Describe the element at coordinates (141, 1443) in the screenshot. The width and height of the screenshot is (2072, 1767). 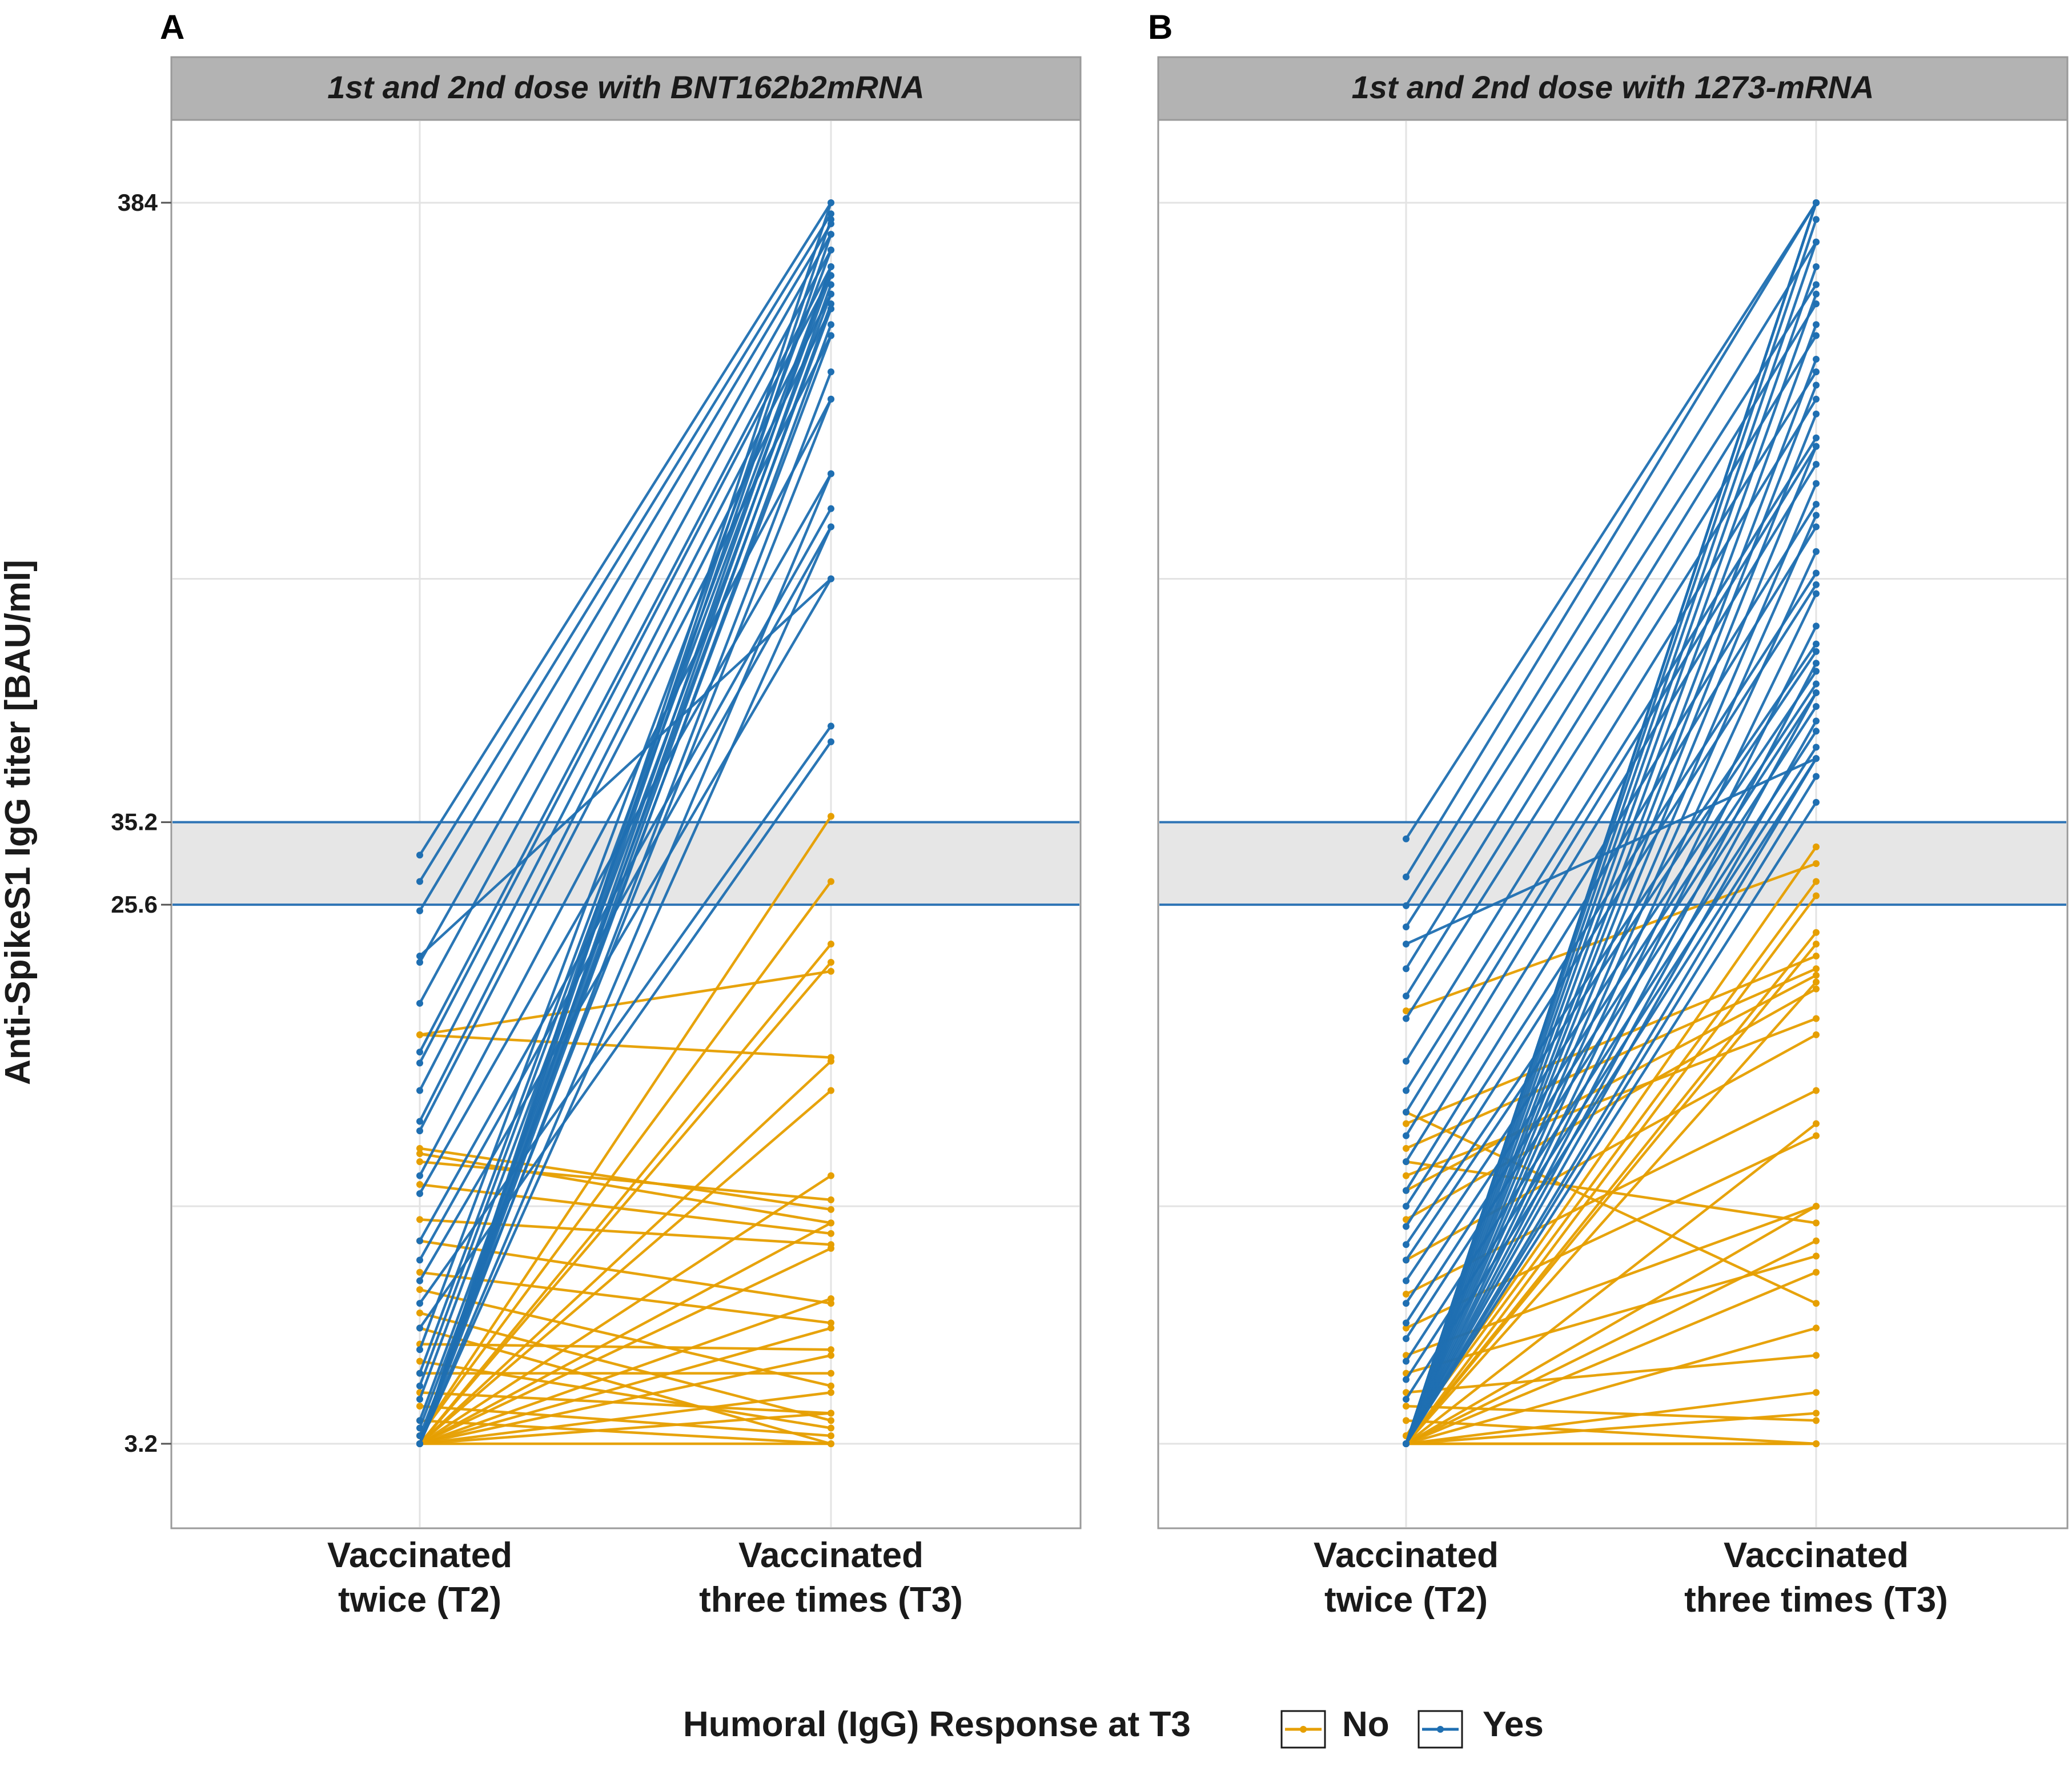
I see `ytick-label-0: 3.2` at that location.